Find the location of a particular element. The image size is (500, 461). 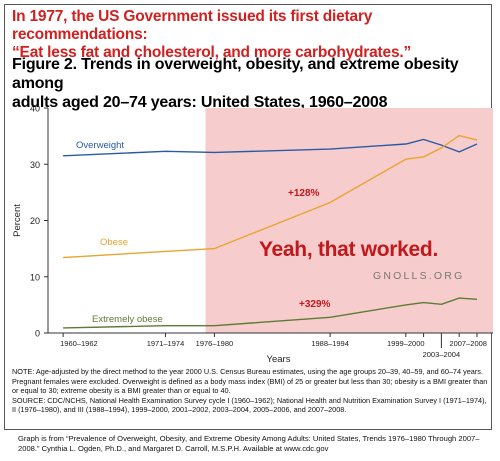

y-tick-label: 30 is located at coordinates (35, 165).